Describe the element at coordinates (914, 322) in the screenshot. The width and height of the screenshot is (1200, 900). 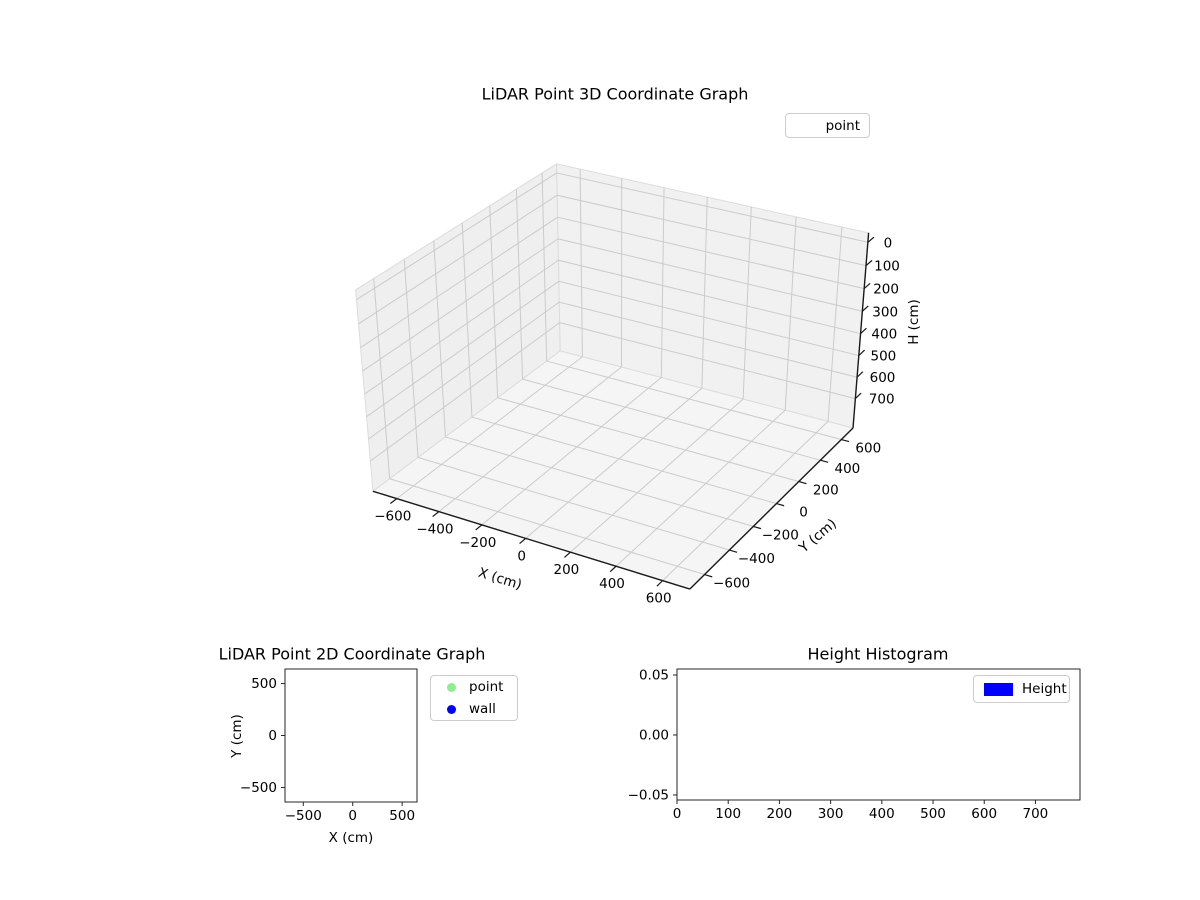
I see `plot3d-z-axis-label: H (cm)` at that location.